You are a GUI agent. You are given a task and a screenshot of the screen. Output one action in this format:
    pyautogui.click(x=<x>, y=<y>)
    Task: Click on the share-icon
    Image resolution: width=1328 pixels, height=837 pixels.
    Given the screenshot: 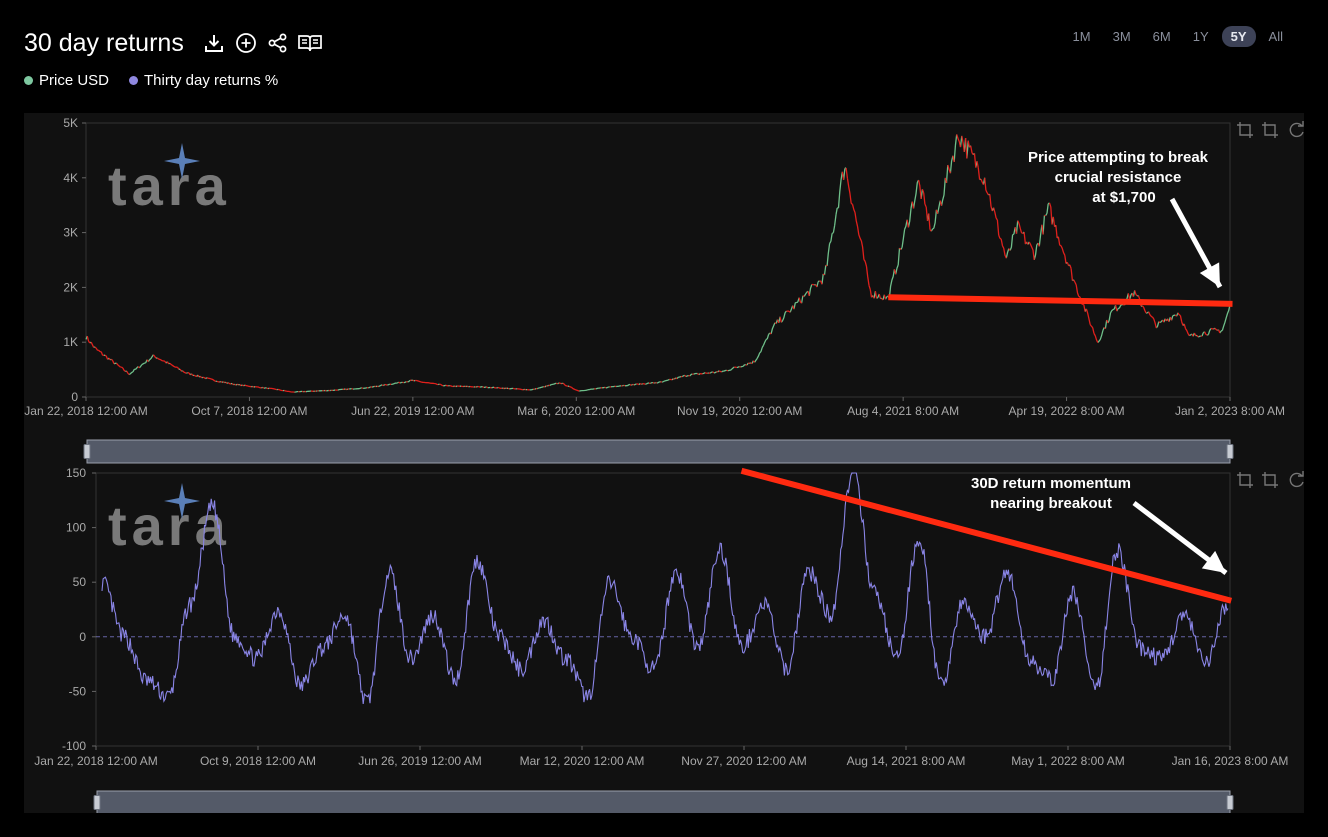 What is the action you would take?
    pyautogui.click(x=278, y=43)
    